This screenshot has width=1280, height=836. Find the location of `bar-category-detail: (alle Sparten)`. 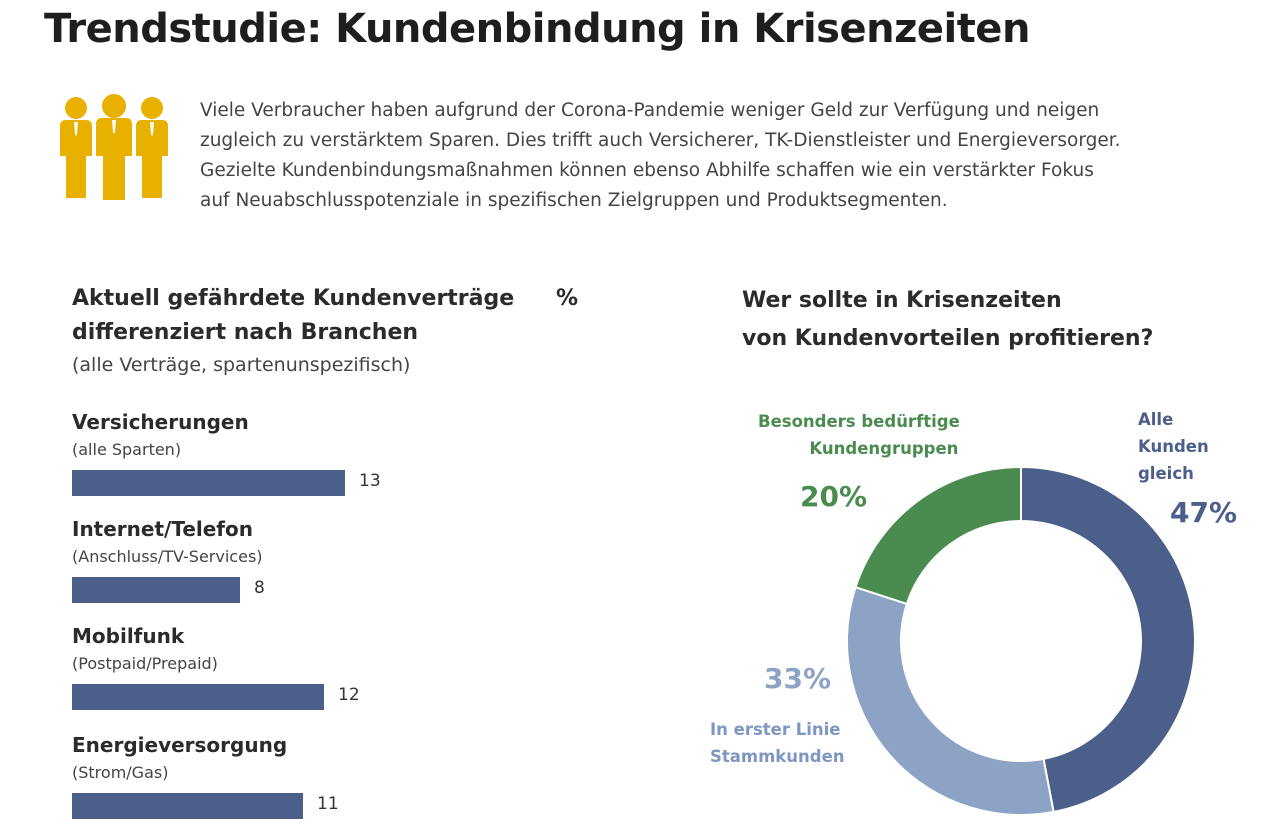

bar-category-detail: (alle Sparten) is located at coordinates (127, 449).